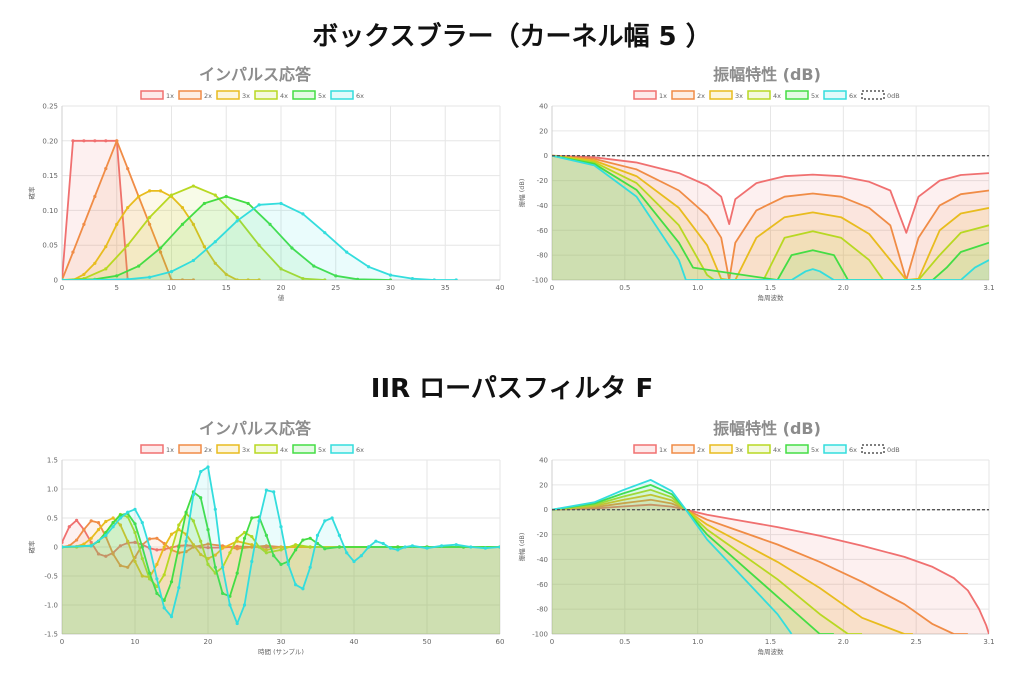 The image size is (1024, 683). I want to click on y-tick-label: -0.5, so click(51, 577).